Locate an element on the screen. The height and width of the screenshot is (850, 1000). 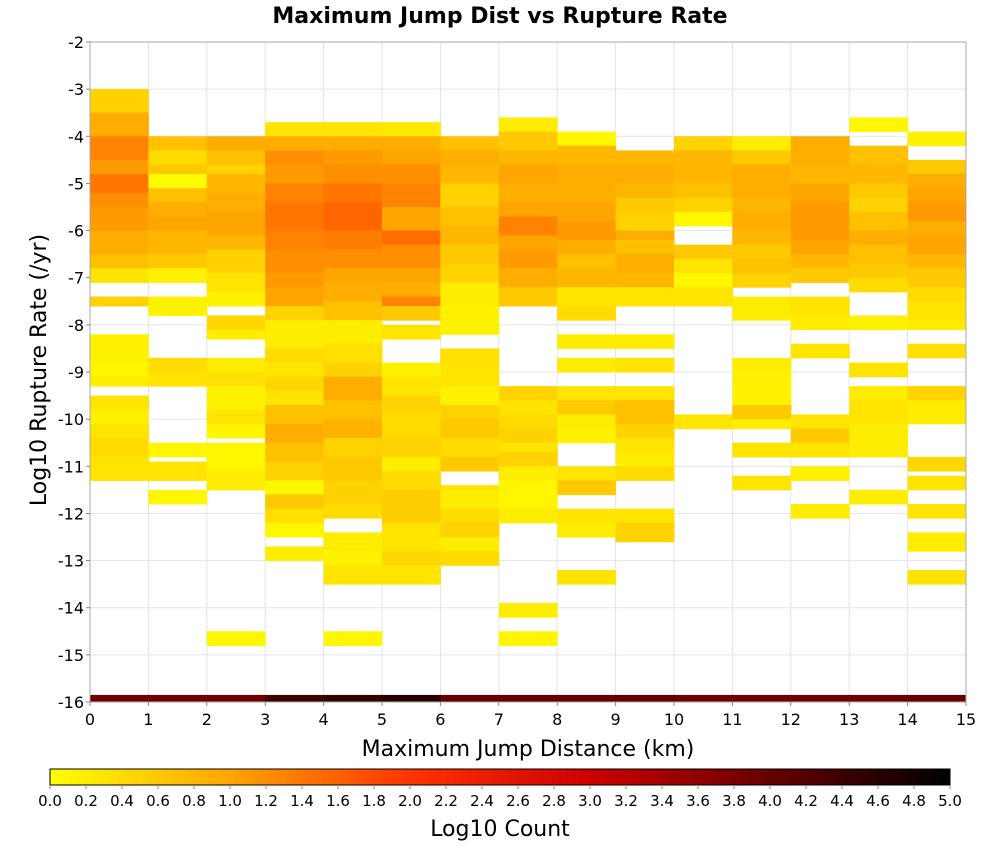
colorbar-tick-label: 2.6 is located at coordinates (518, 801).